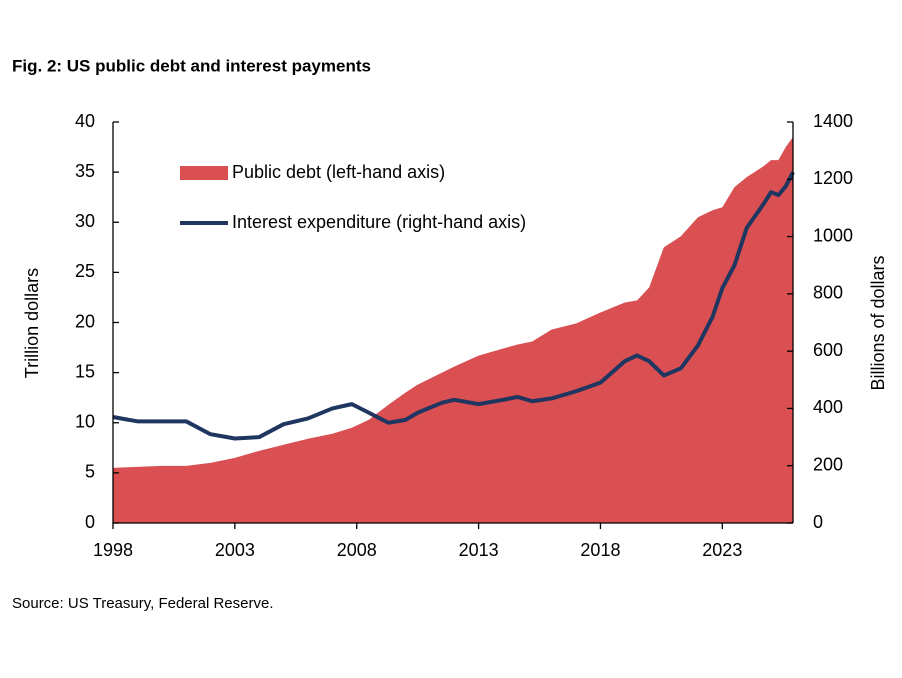  What do you see at coordinates (833, 235) in the screenshot?
I see `y2-tick-label: 1000` at bounding box center [833, 235].